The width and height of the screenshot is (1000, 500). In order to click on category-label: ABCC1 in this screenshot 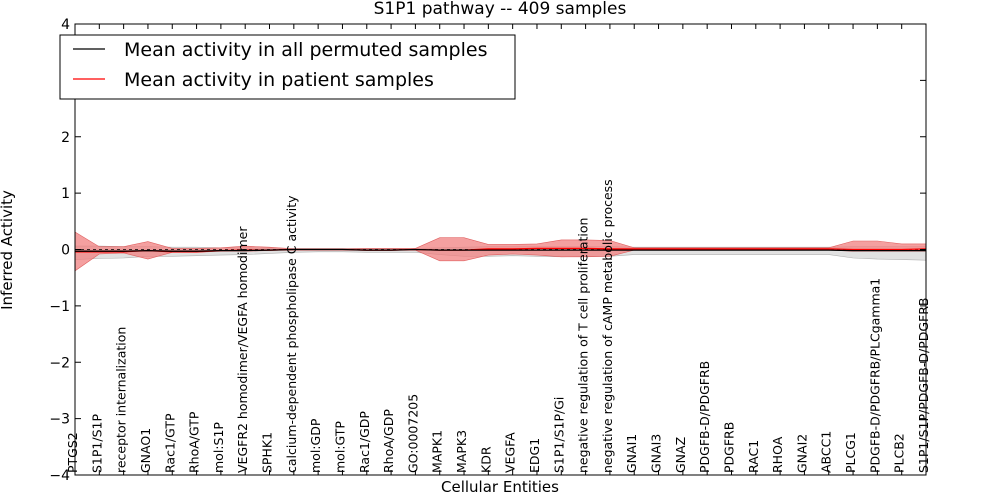, I will do `click(826, 452)`.